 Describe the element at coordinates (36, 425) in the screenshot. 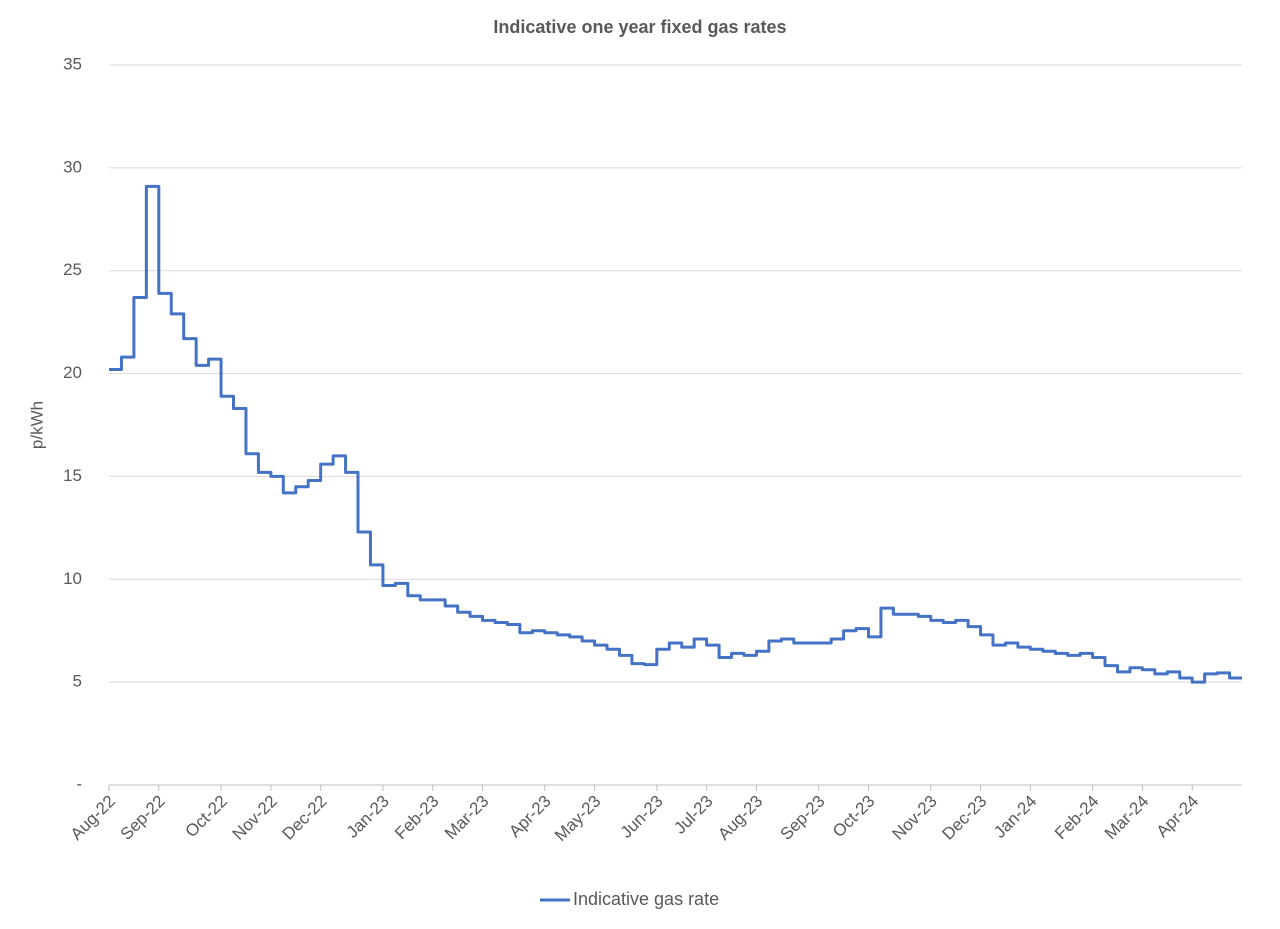

I see `y-axis-label: p/kWh` at that location.